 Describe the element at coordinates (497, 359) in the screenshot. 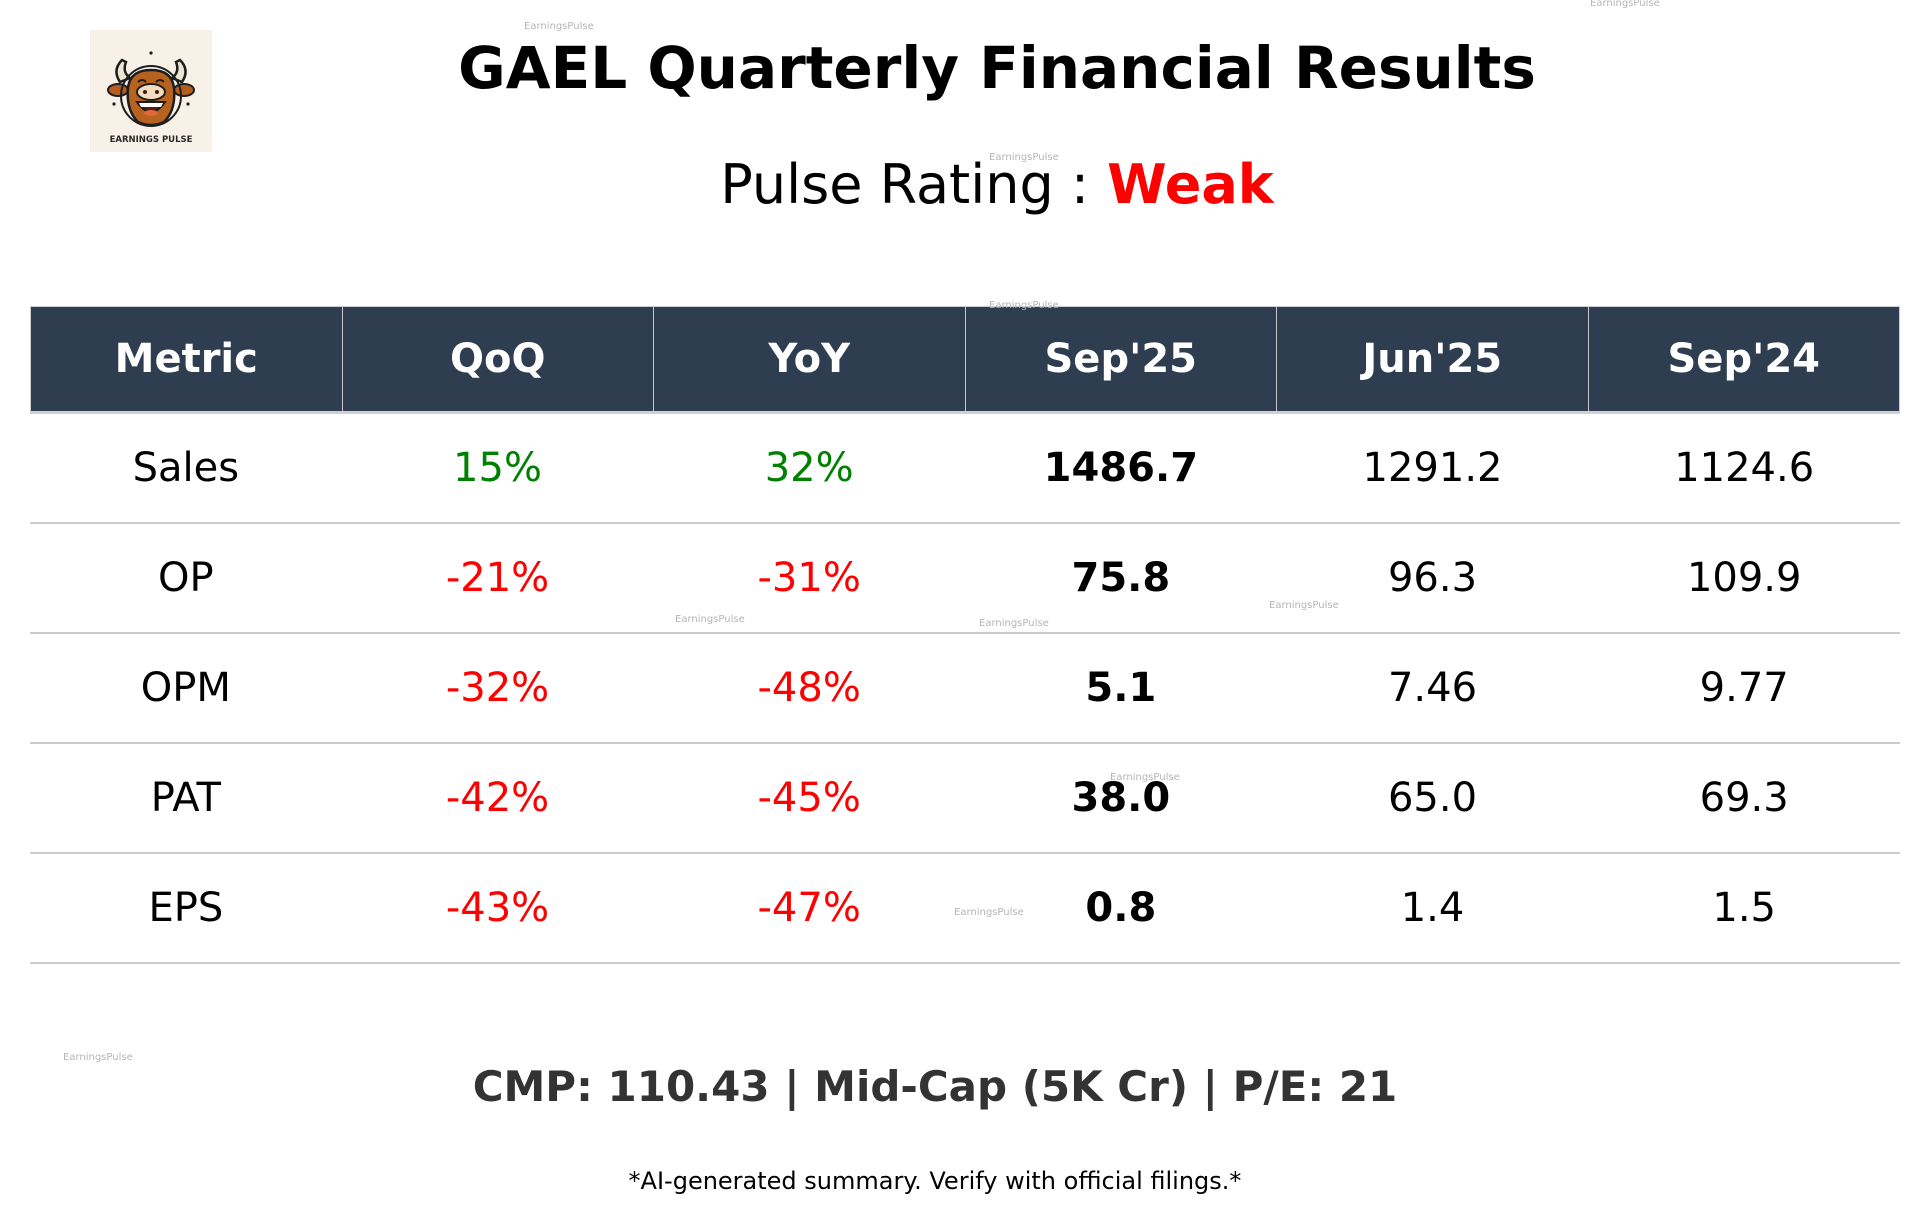

I see `column-header-qoq: QoQ` at that location.